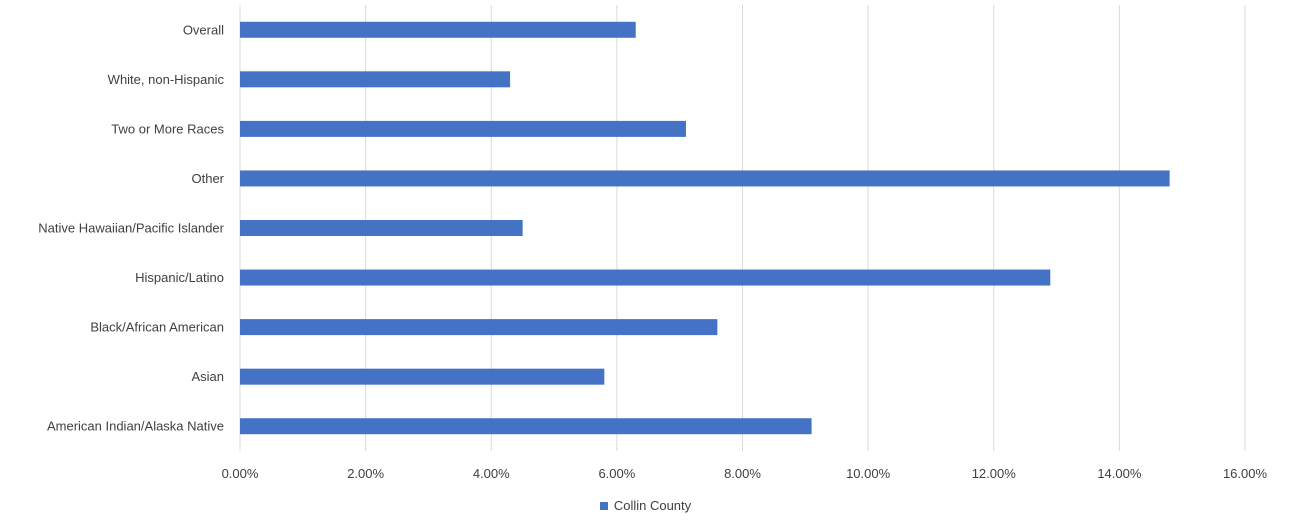 The width and height of the screenshot is (1291, 529). I want to click on category-label: American Indian/Alaska Native, so click(135, 426).